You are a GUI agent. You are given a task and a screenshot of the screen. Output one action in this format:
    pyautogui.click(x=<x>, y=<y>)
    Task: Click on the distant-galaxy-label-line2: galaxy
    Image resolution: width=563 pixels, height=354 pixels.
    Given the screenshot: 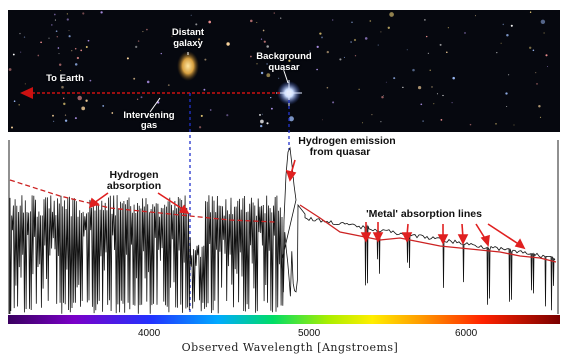 What is the action you would take?
    pyautogui.click(x=188, y=43)
    